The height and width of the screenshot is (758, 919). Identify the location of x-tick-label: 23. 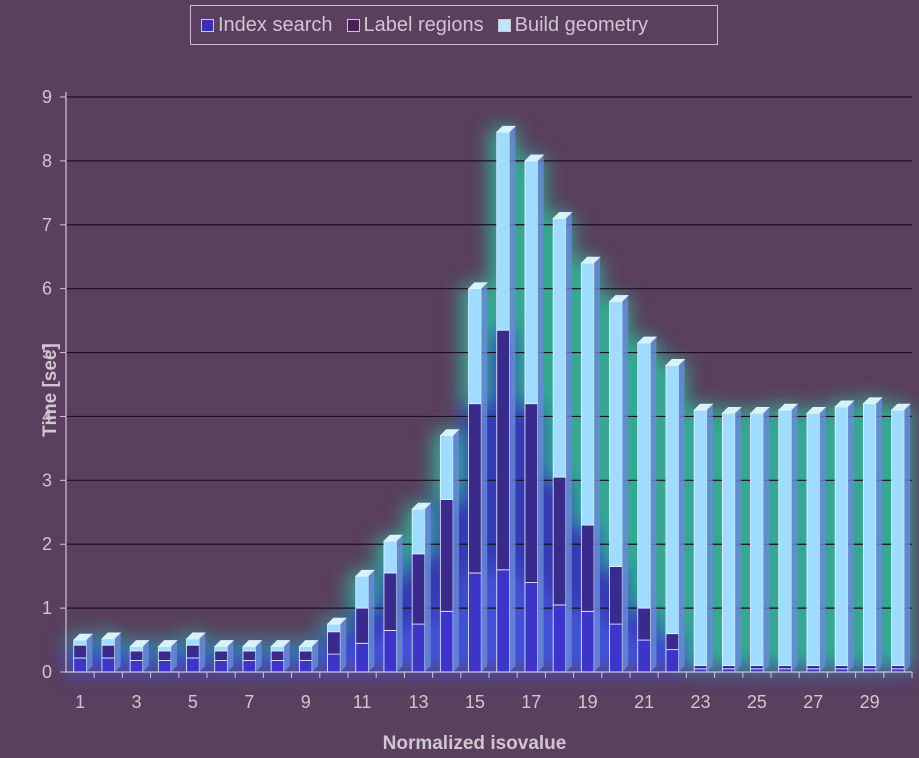
(700, 702).